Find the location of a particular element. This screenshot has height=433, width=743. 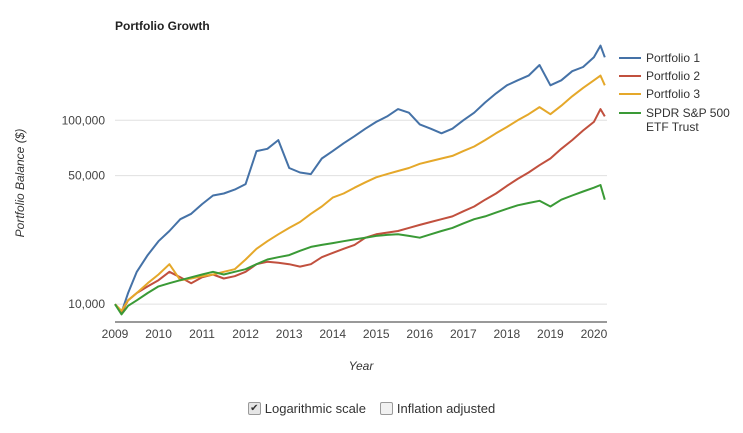

x-tick-label: 2019 is located at coordinates (550, 334).